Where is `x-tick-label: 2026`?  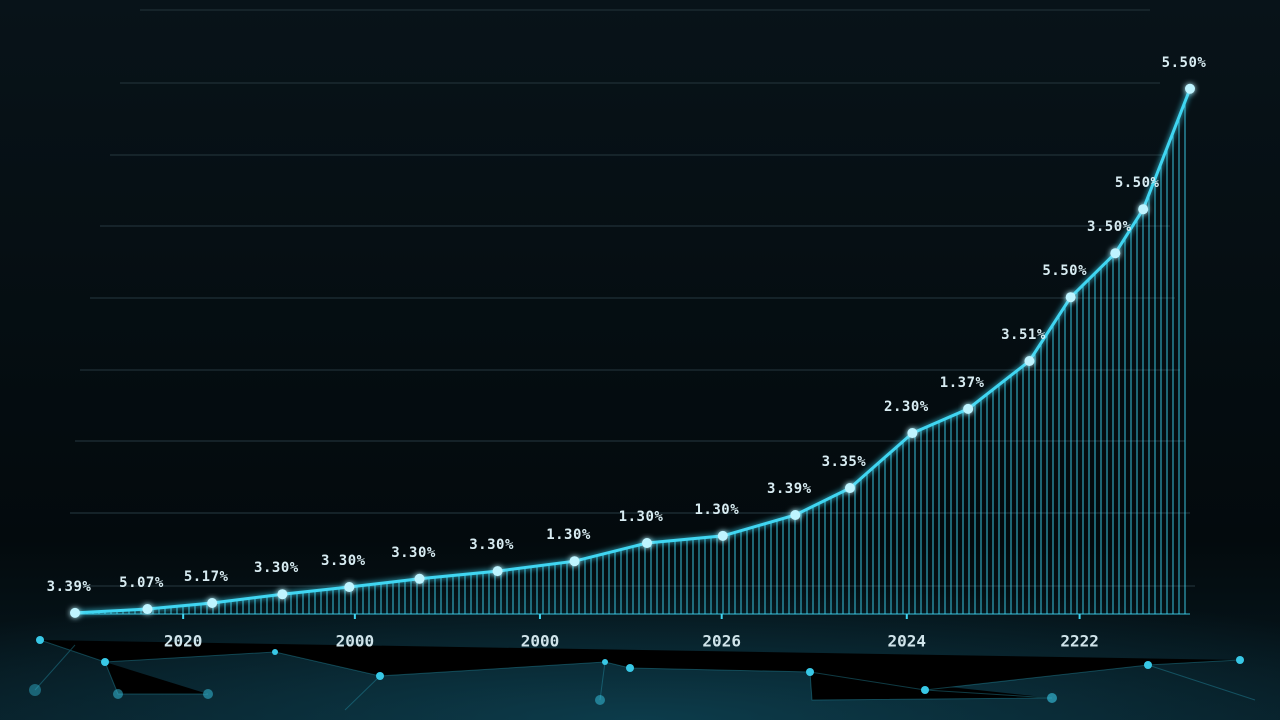
x-tick-label: 2026 is located at coordinates (721, 641).